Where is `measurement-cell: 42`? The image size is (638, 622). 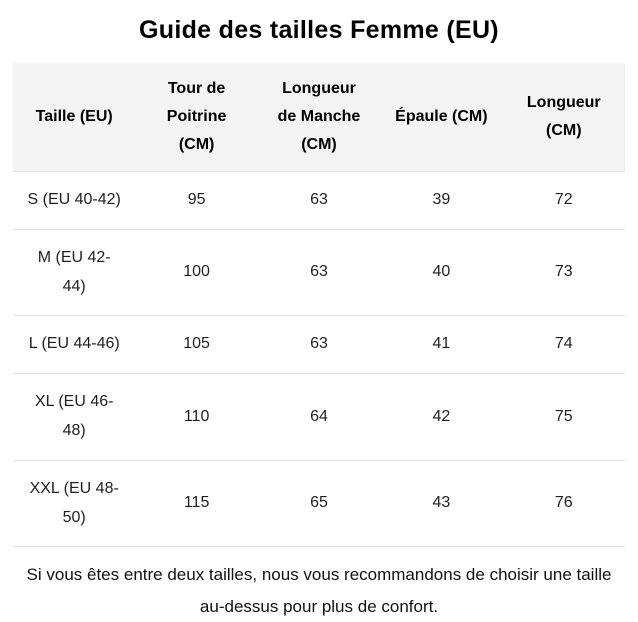 measurement-cell: 42 is located at coordinates (441, 417).